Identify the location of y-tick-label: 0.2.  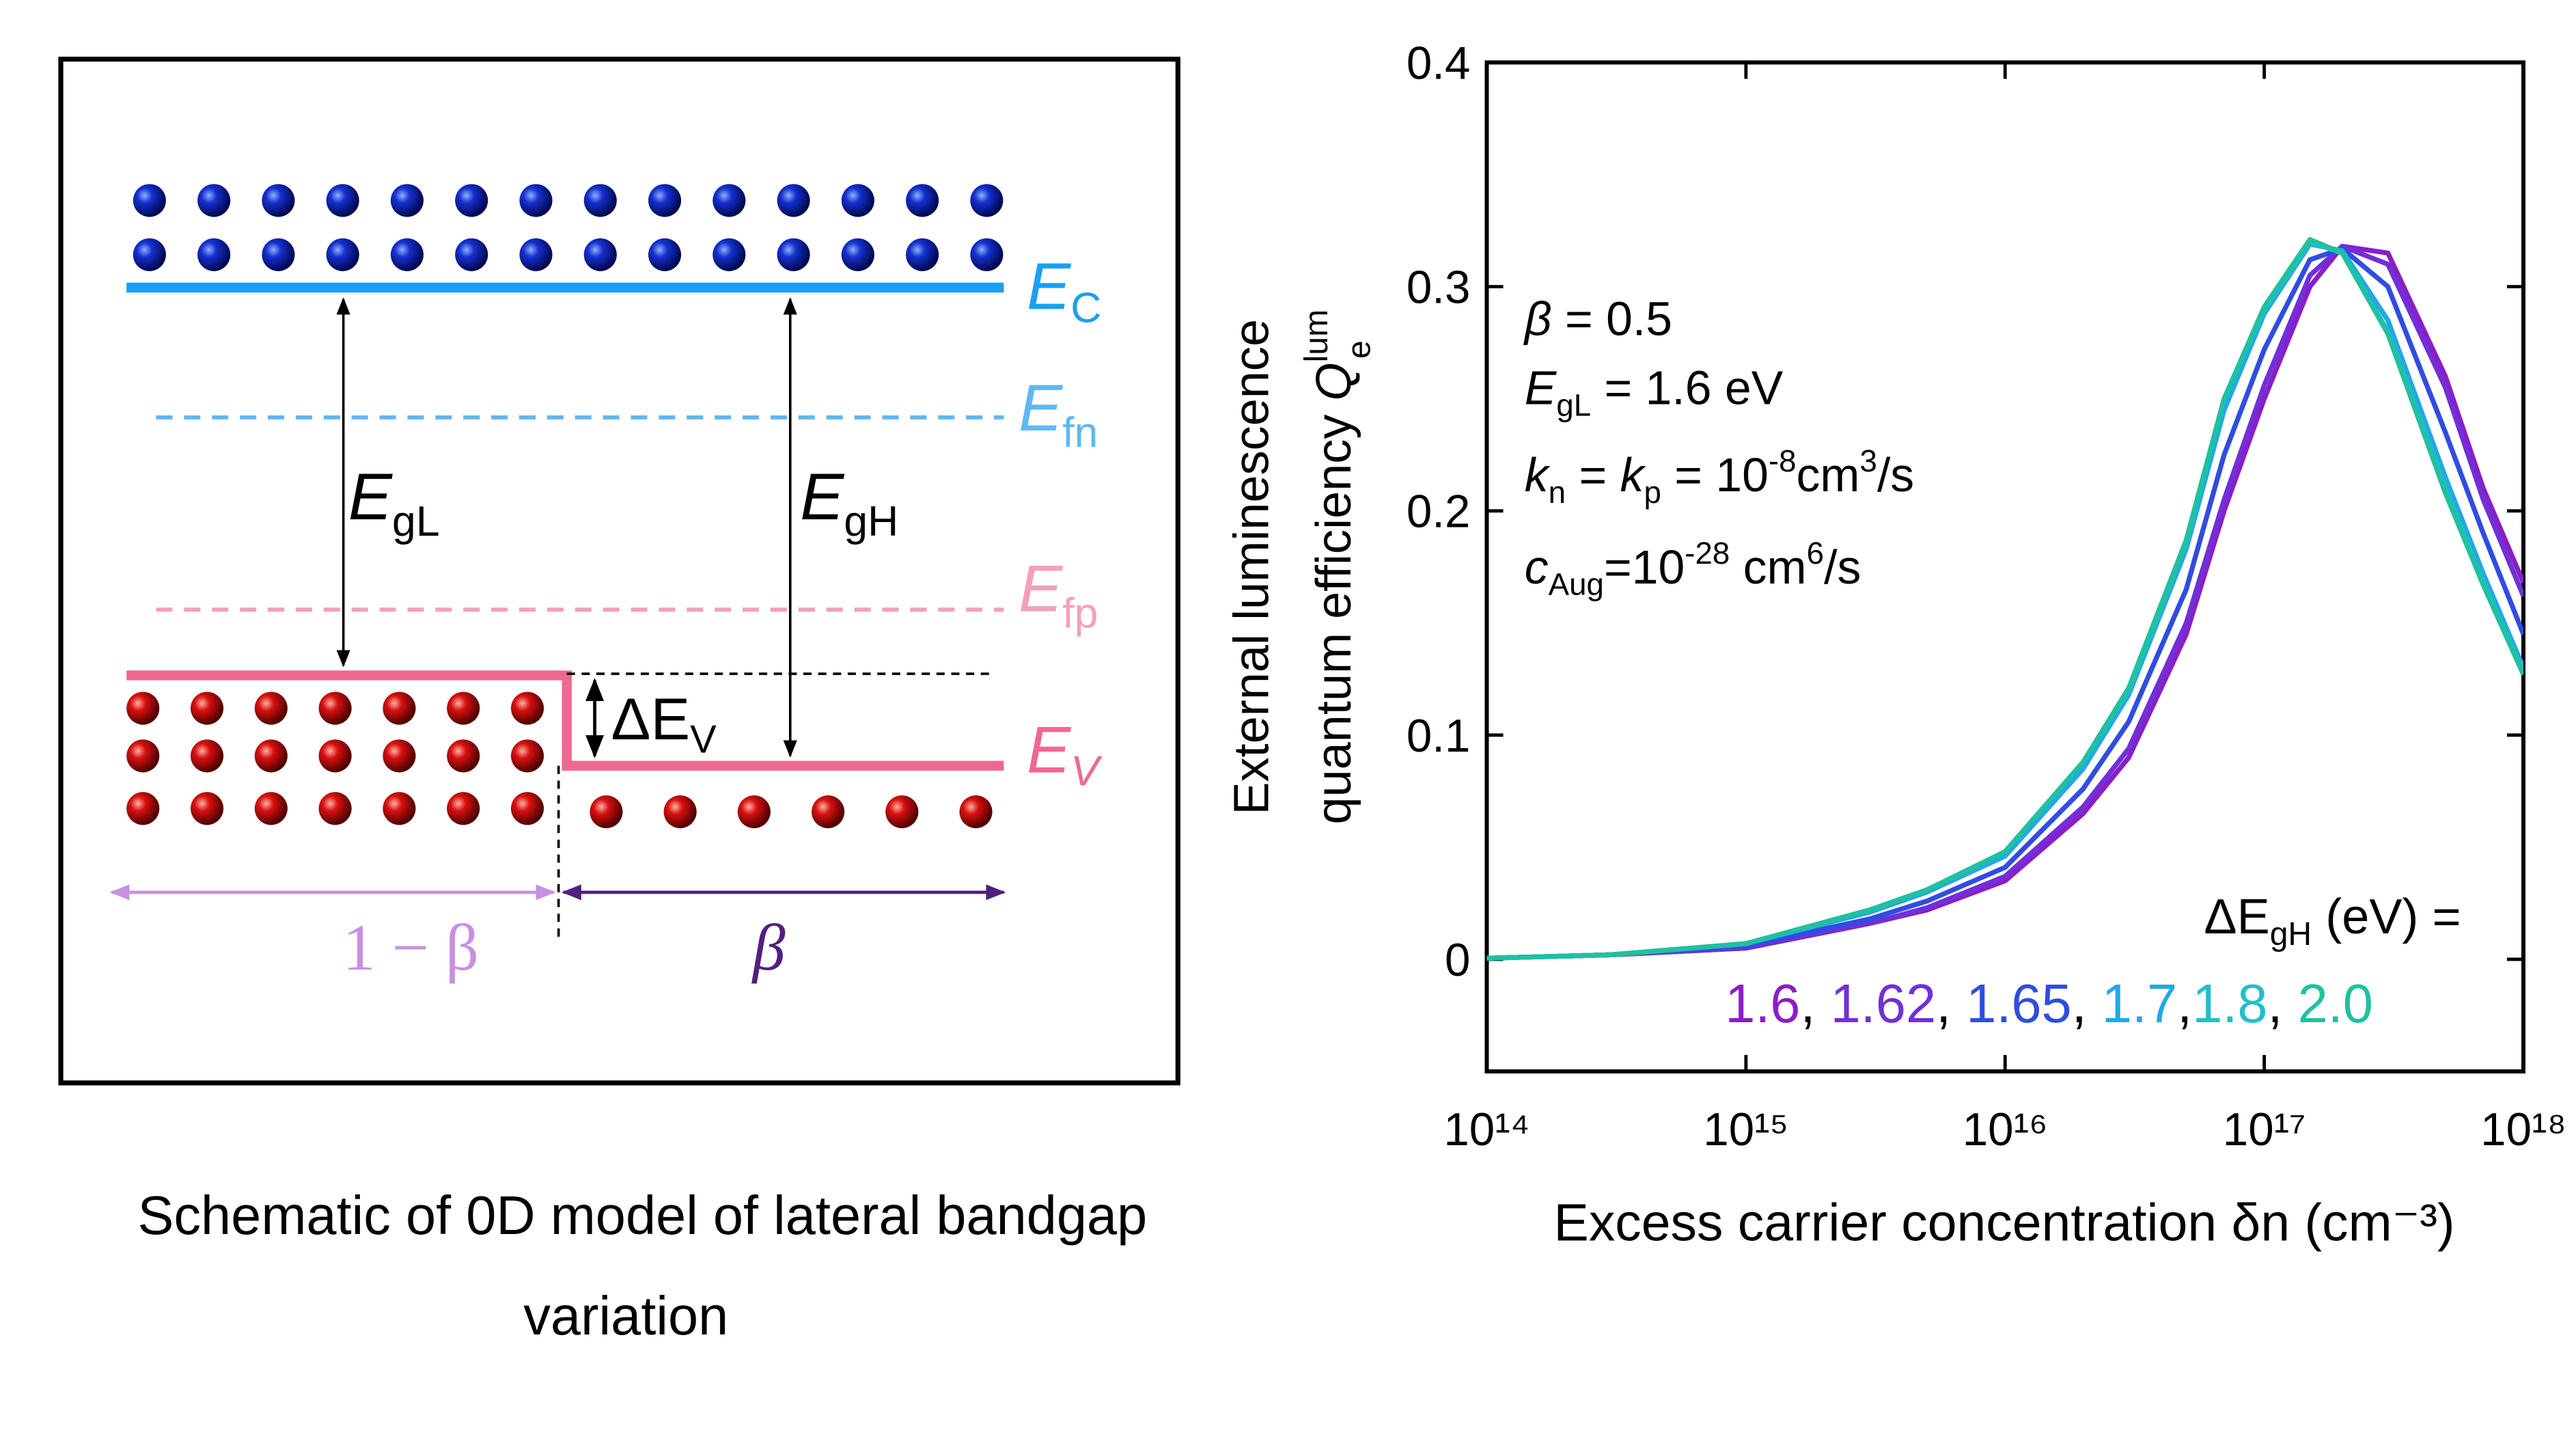
(1439, 512).